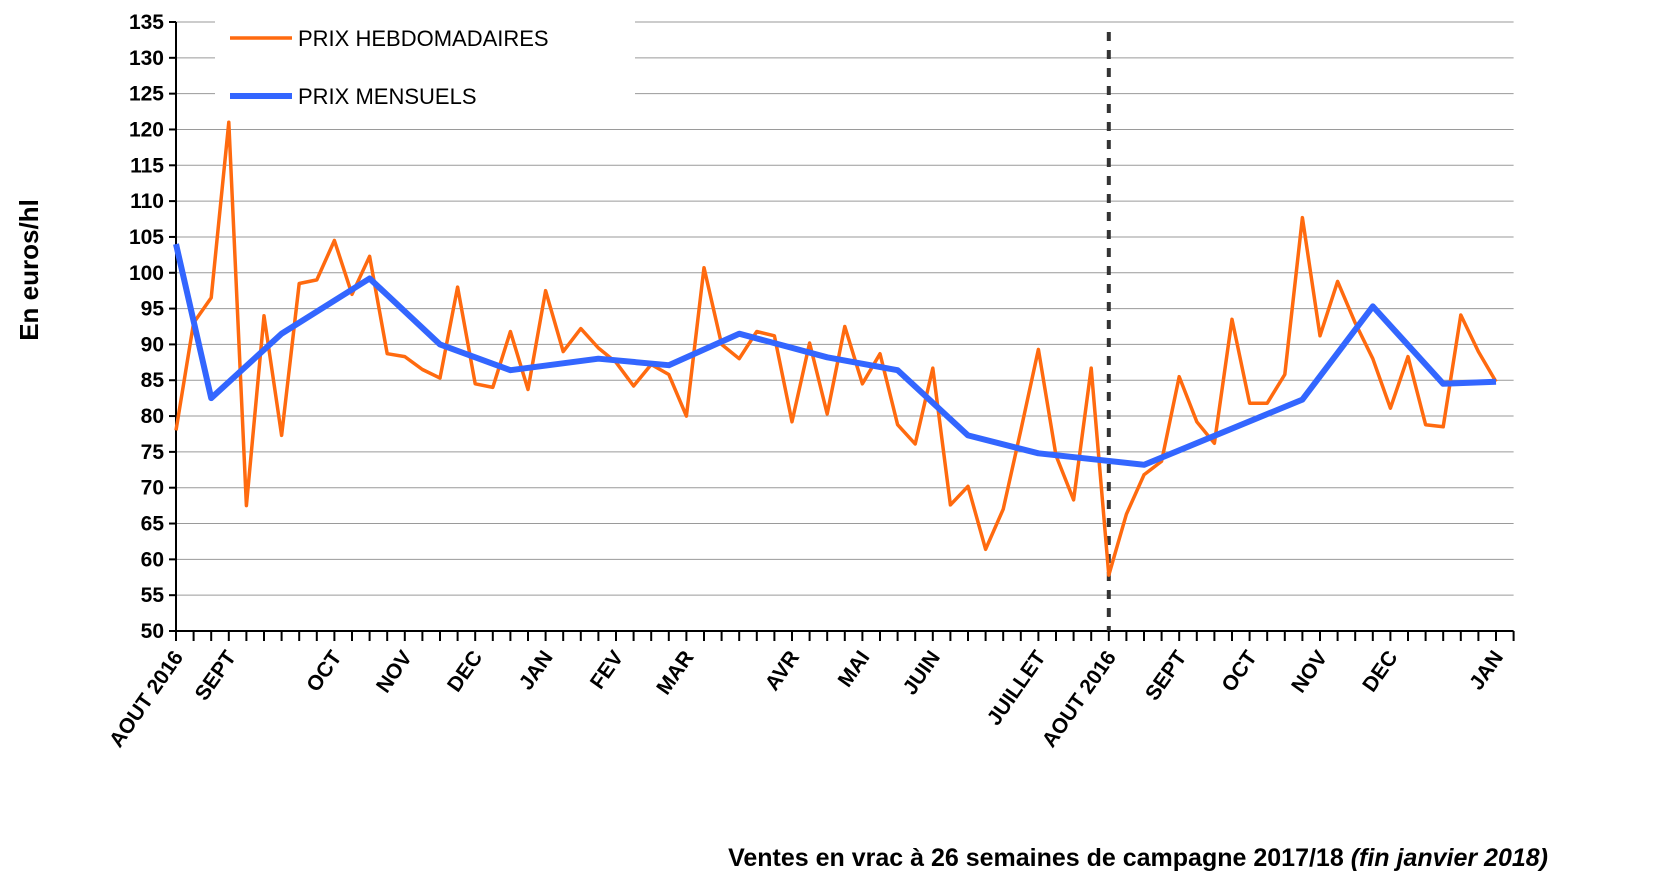  Describe the element at coordinates (675, 673) in the screenshot. I see `x-tick-label: MAR` at that location.